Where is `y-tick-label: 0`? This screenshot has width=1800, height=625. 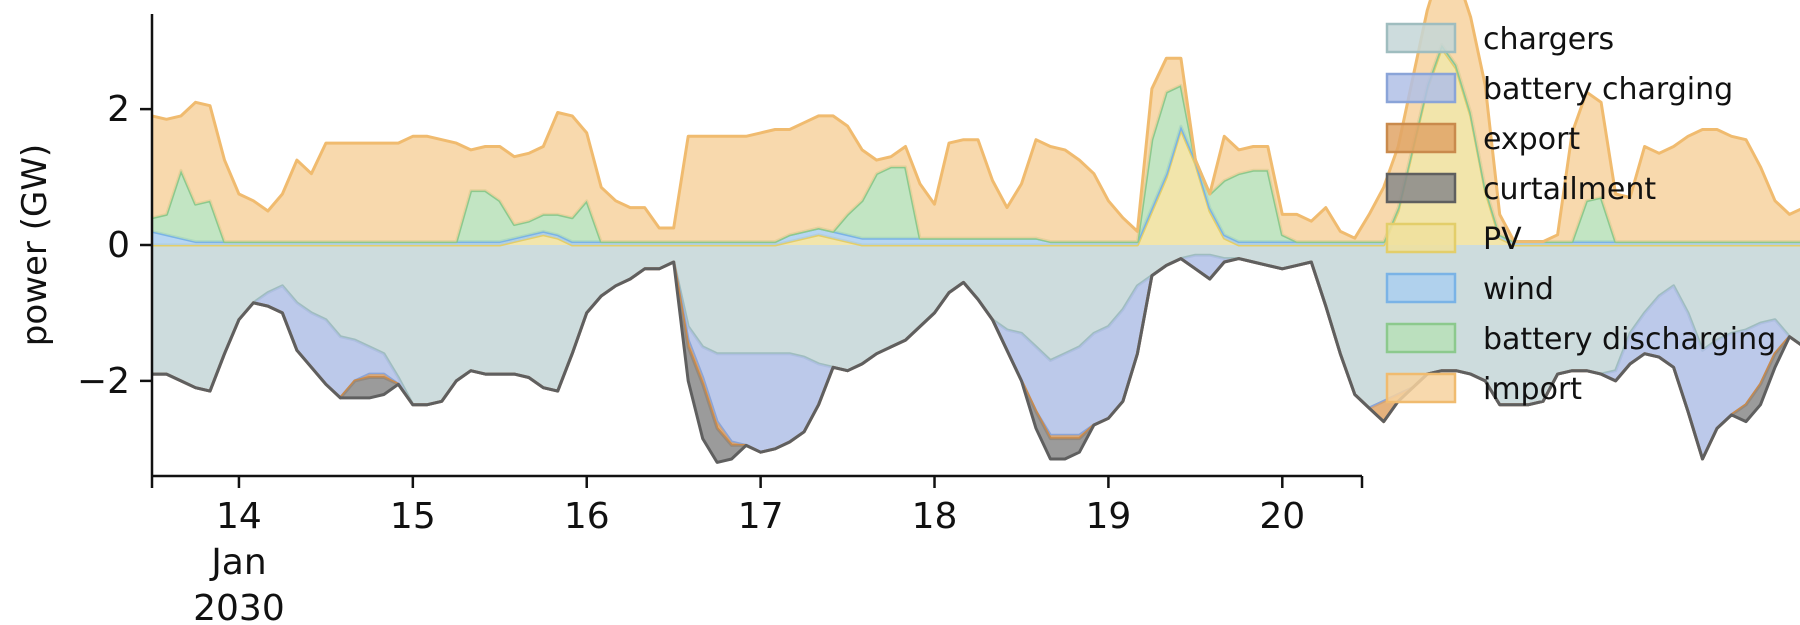
y-tick-label: 0 is located at coordinates (118, 245).